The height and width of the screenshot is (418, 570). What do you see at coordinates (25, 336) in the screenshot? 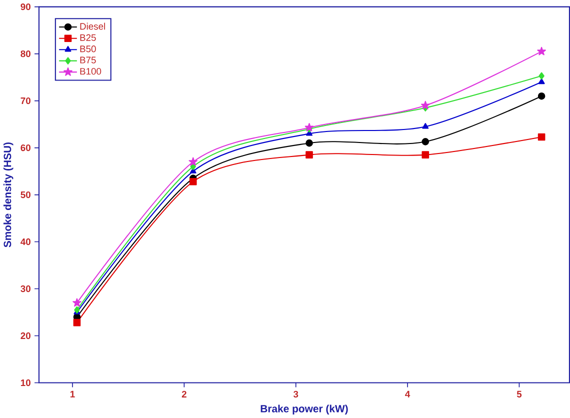
I see `y-tick-label: 20` at bounding box center [25, 336].